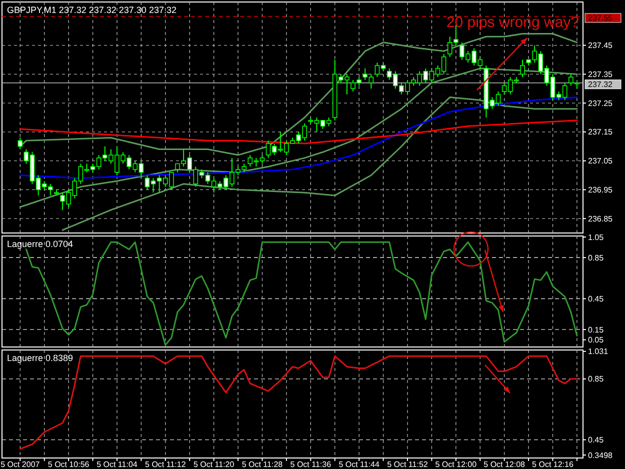 The image size is (625, 469). I want to click on y-tick-label: 237.35, so click(601, 74).